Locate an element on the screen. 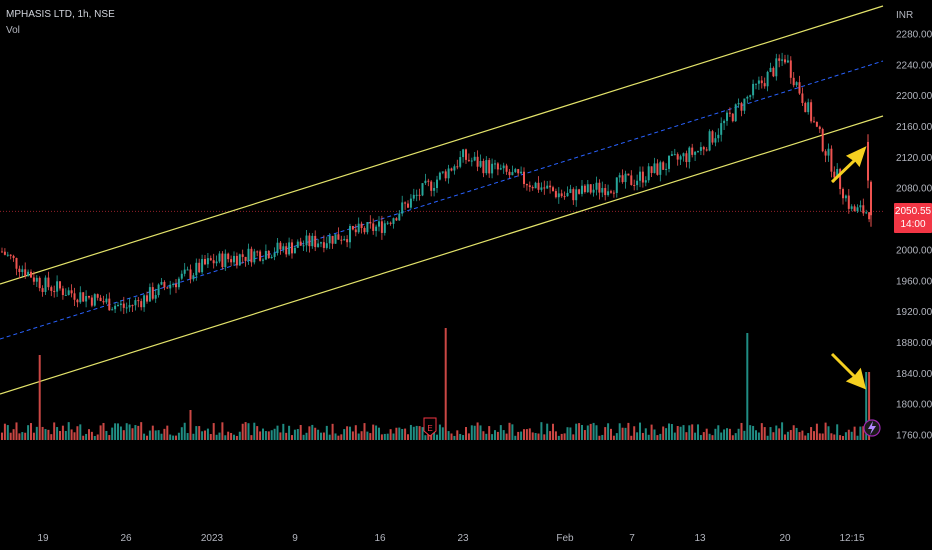 This screenshot has width=932, height=550. x-tick-label: 19 is located at coordinates (43, 538).